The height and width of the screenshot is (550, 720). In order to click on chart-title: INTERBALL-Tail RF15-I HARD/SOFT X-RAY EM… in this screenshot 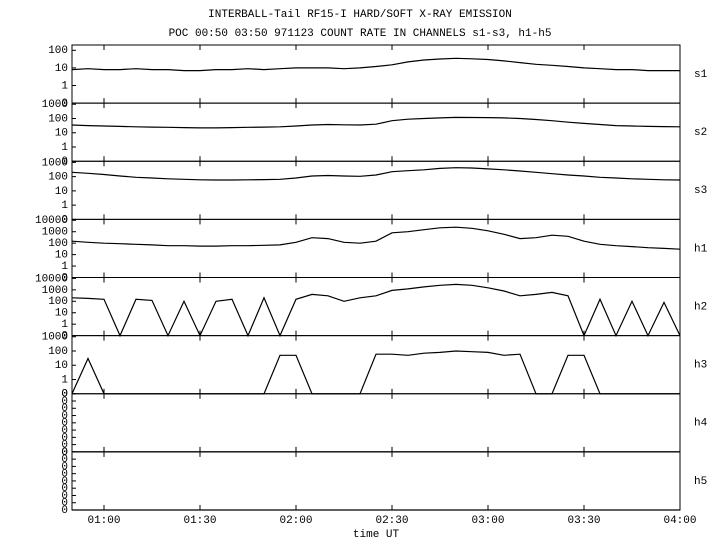, I will do `click(360, 15)`.